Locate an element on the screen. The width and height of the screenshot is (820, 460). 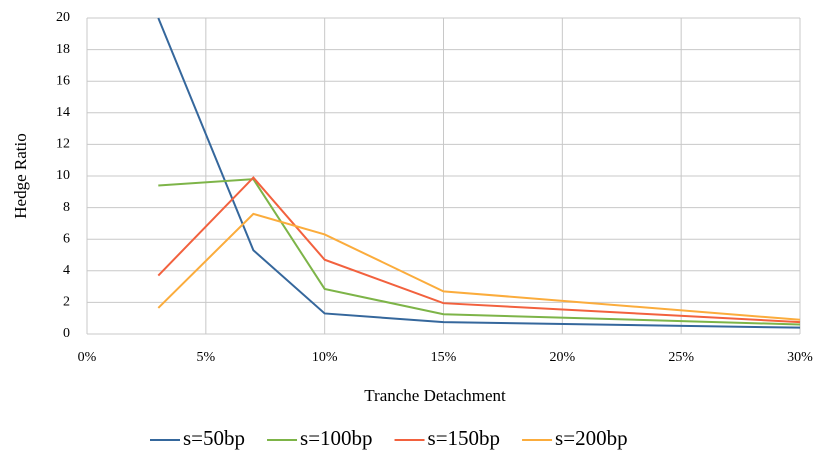
legend-label: s=200bp is located at coordinates (591, 438).